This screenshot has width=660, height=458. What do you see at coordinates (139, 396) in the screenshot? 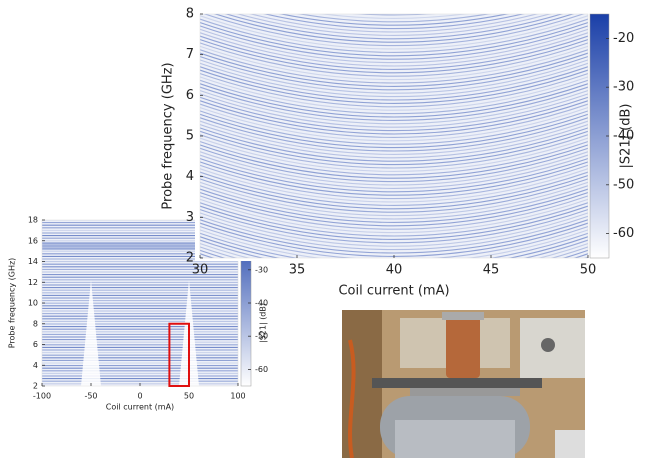
I see `x-tick-label: 0` at bounding box center [139, 396].